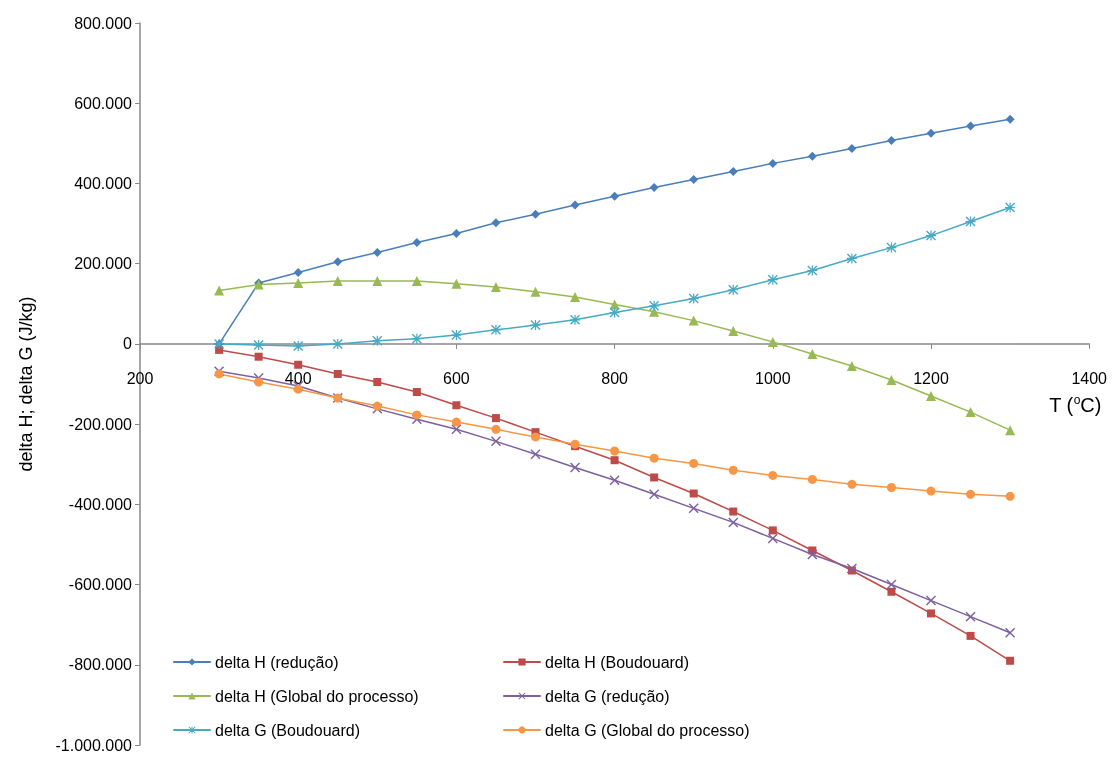 The width and height of the screenshot is (1118, 767). What do you see at coordinates (617, 662) in the screenshot?
I see `legend-label: delta H (Boudouard)` at bounding box center [617, 662].